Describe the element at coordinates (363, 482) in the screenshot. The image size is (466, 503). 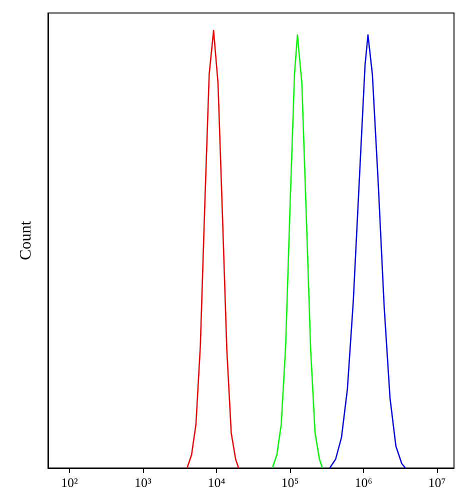
I see `x-tick-label: 10⁶` at that location.